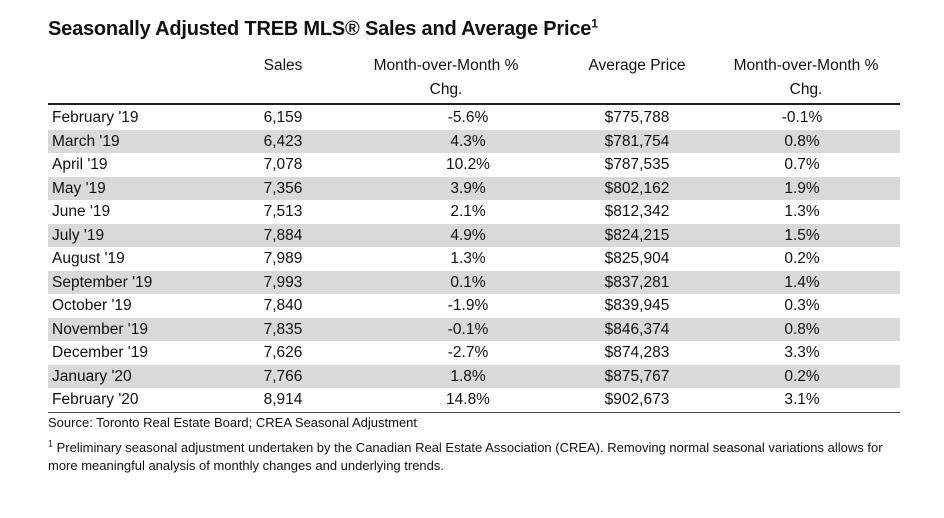  I want to click on sales-change-cell: 1.3%, so click(468, 258).